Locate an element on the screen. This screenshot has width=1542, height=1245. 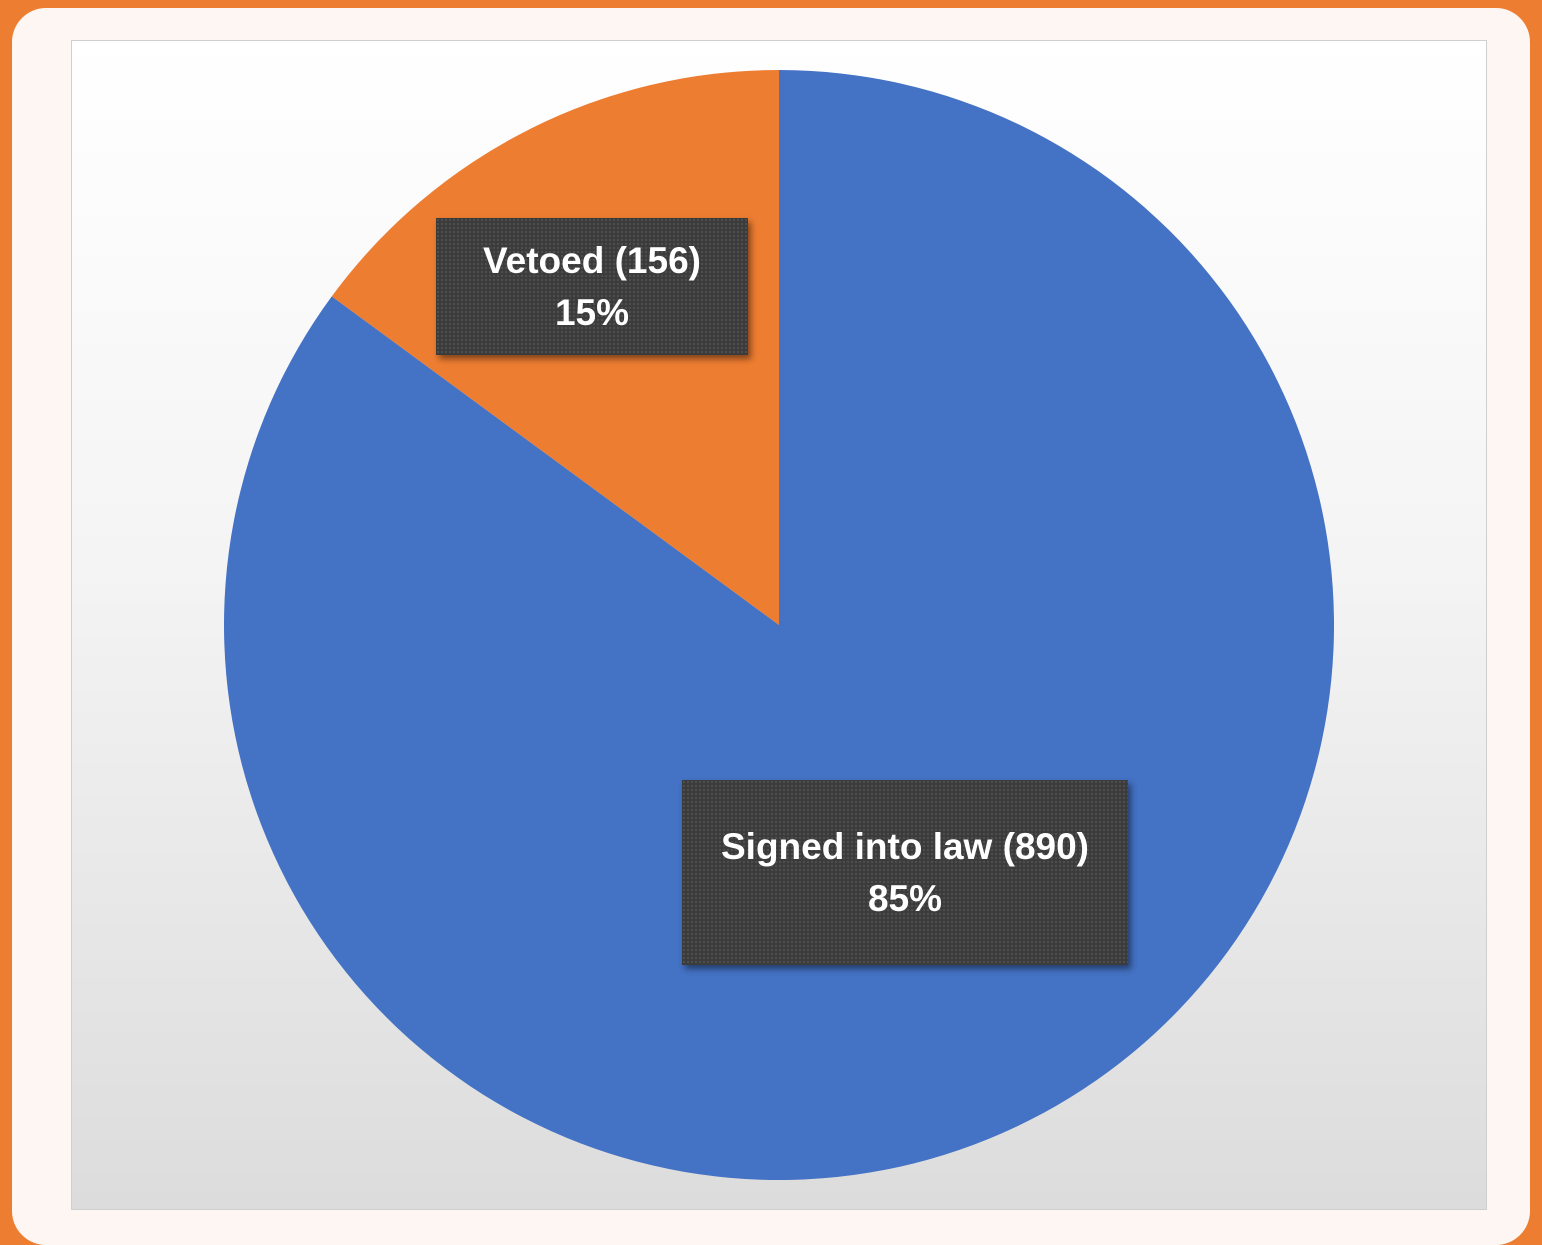
data-label-vetoed: Vetoed (156) 15% is located at coordinates (592, 286).